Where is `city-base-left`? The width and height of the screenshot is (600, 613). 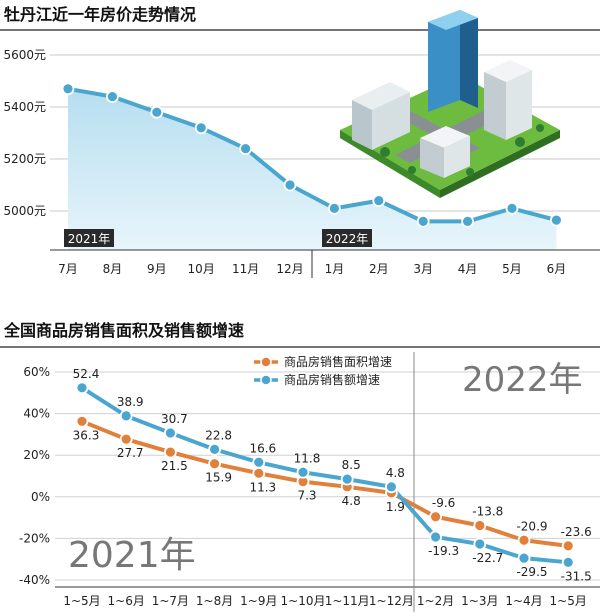 city-base-left is located at coordinates (390, 164).